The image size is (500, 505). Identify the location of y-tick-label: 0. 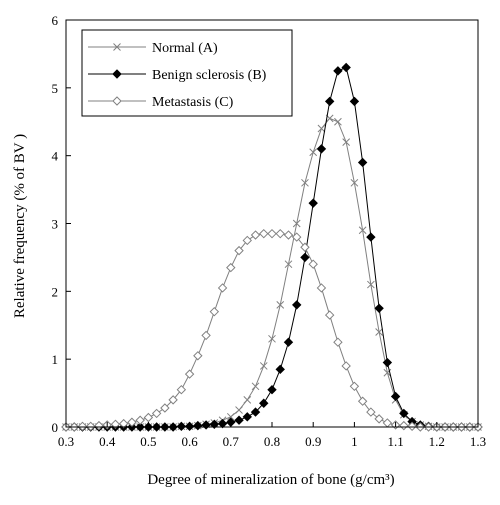
(55, 427).